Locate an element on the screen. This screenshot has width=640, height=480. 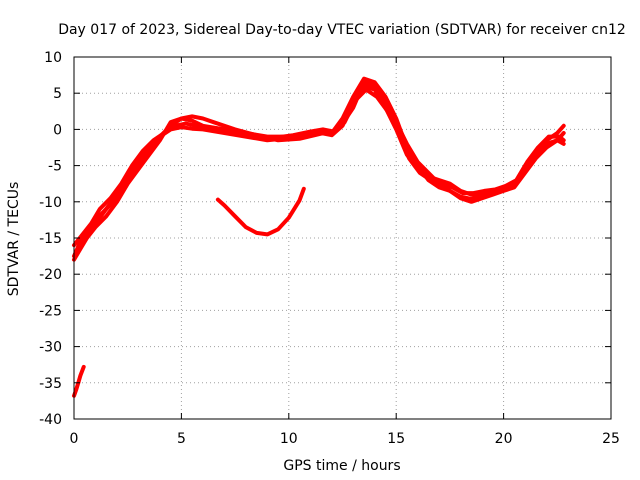
y-tick-label: -40 is located at coordinates (50, 420).